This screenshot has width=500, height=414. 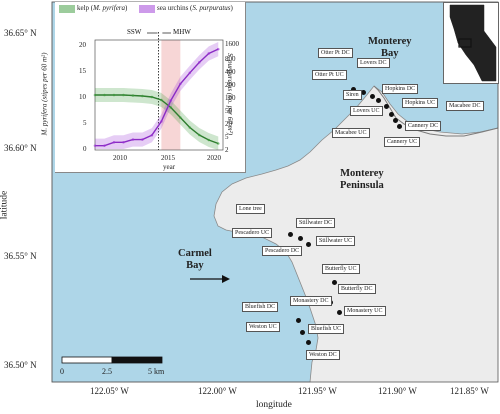 What do you see at coordinates (85, 123) in the screenshot?
I see `y-left-tick: 5` at bounding box center [85, 123].